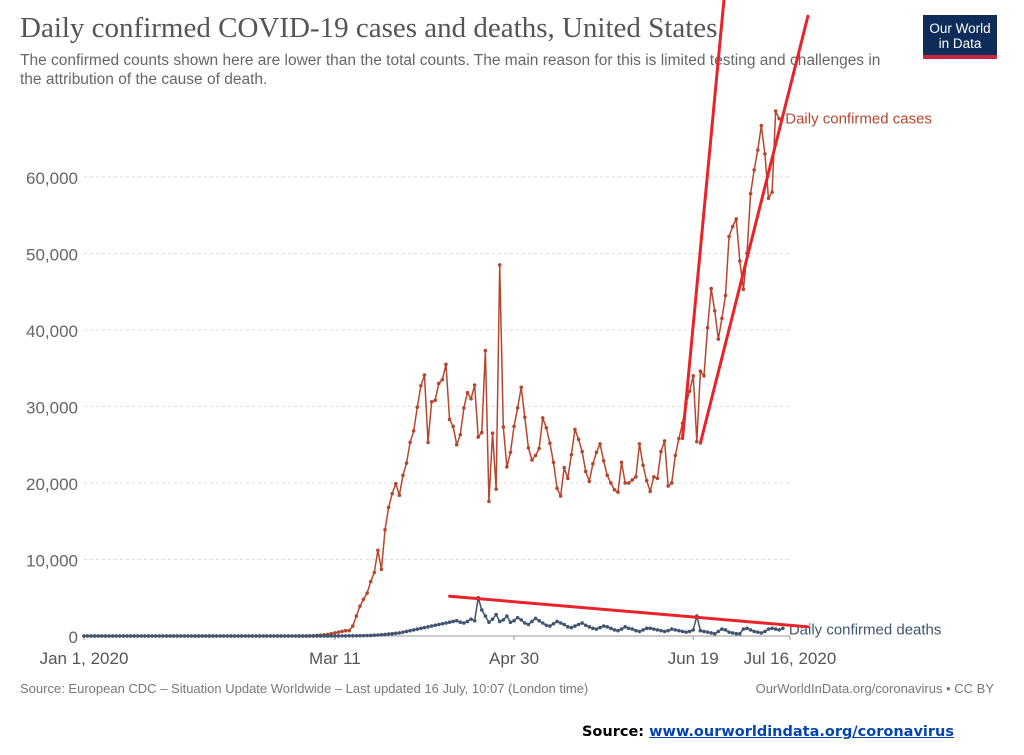 The image size is (1024, 755). I want to click on x-tick-label: Jan 1, 2020, so click(84, 658).